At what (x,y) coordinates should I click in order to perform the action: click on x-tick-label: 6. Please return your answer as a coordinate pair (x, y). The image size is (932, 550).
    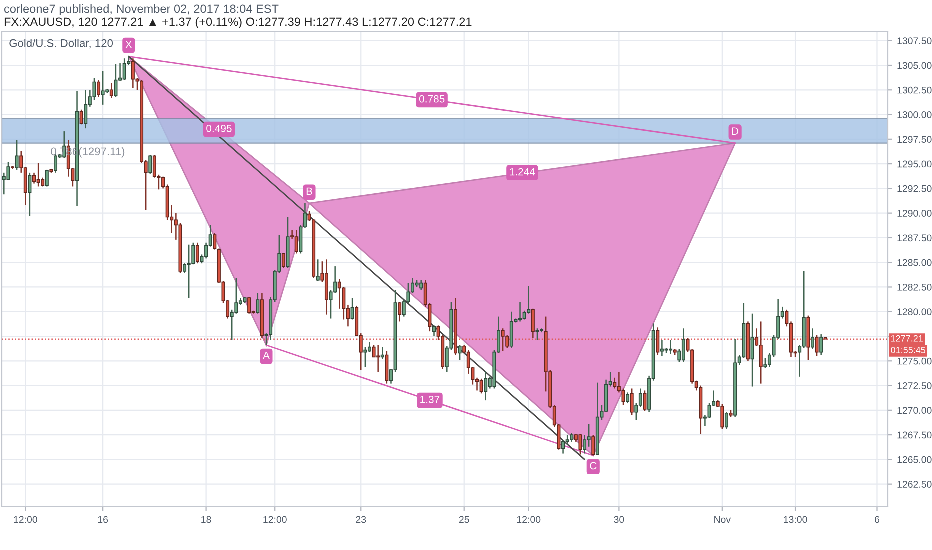
    Looking at the image, I should click on (877, 520).